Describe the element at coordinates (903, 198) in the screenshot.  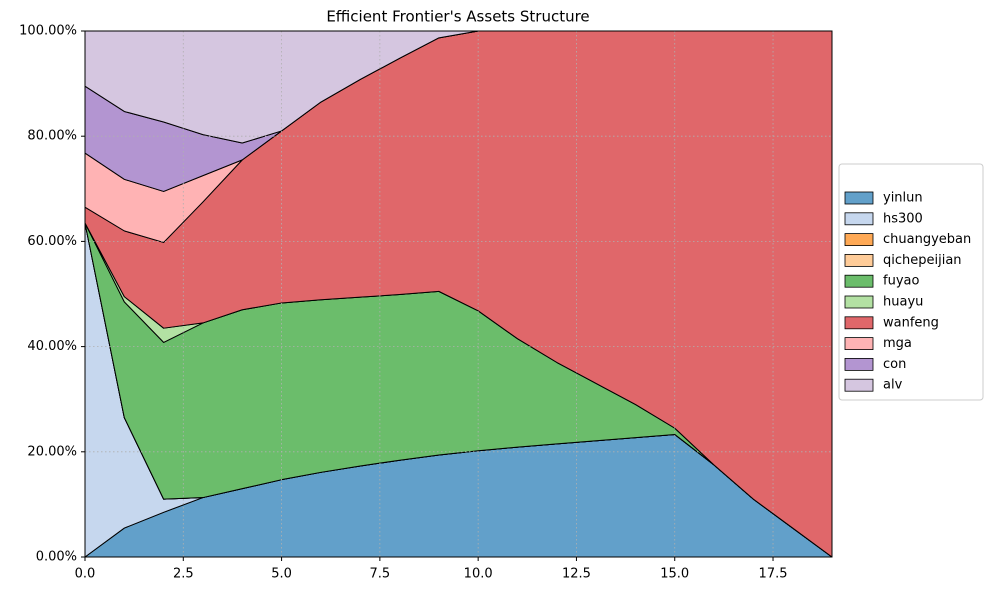
I see `legend-label: yinlun` at that location.